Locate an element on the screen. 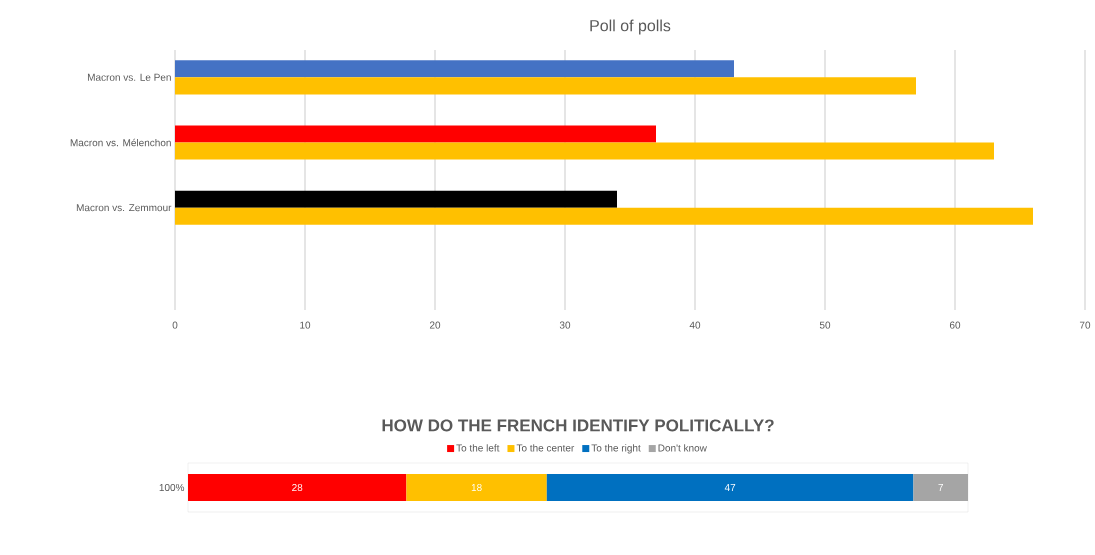  data-label: 47 is located at coordinates (730, 487).